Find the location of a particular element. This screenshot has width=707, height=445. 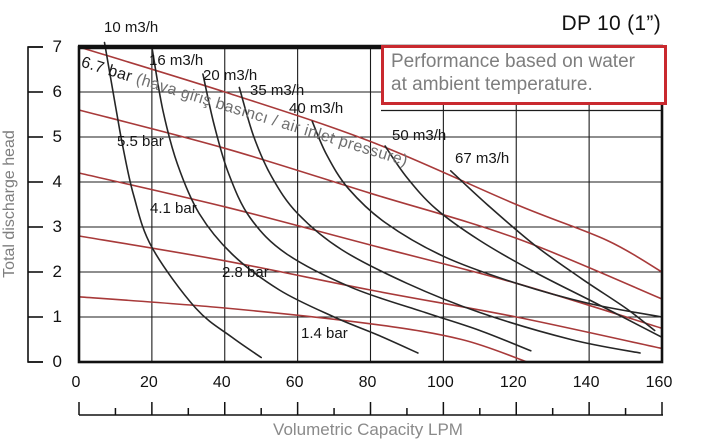

curve-label-67m3h: 67 m3/h is located at coordinates (482, 158).